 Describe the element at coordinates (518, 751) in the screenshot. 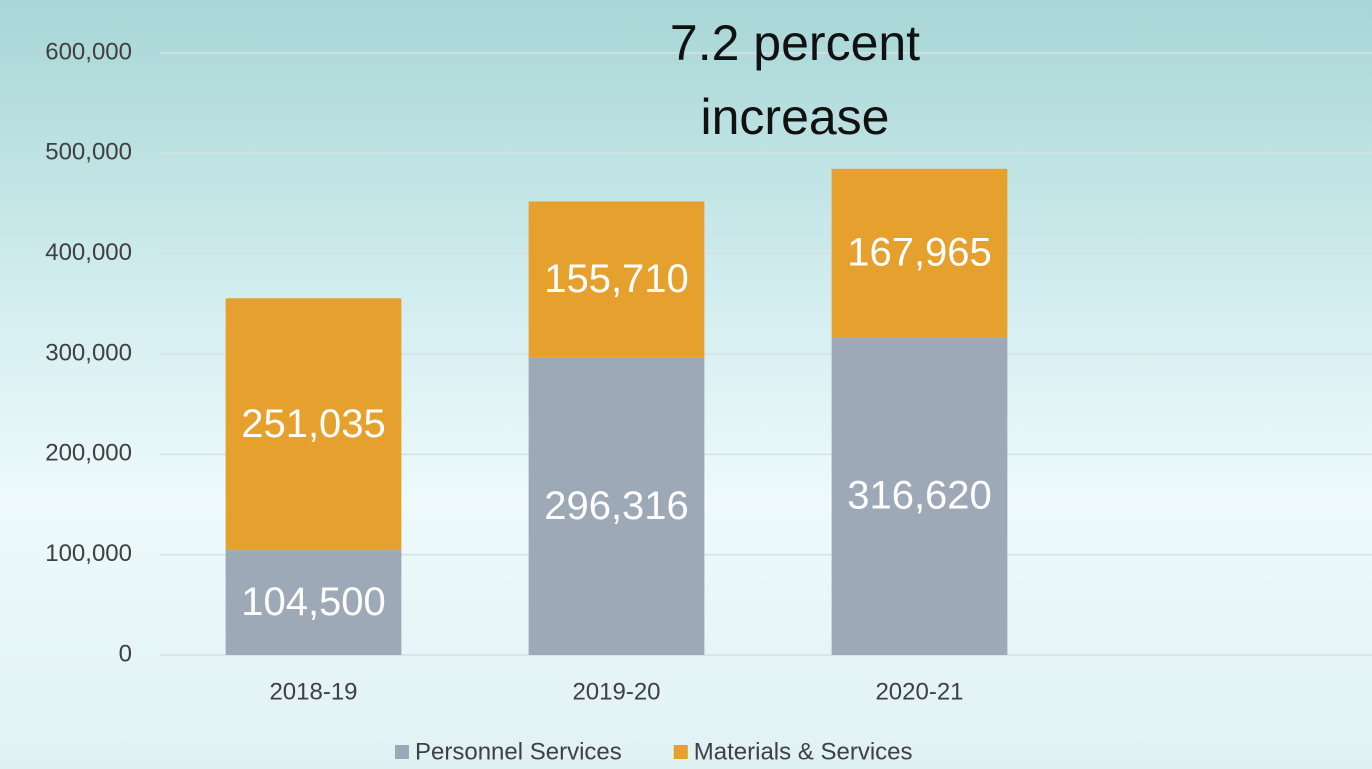

I see `legend-label: Personnel Services` at that location.